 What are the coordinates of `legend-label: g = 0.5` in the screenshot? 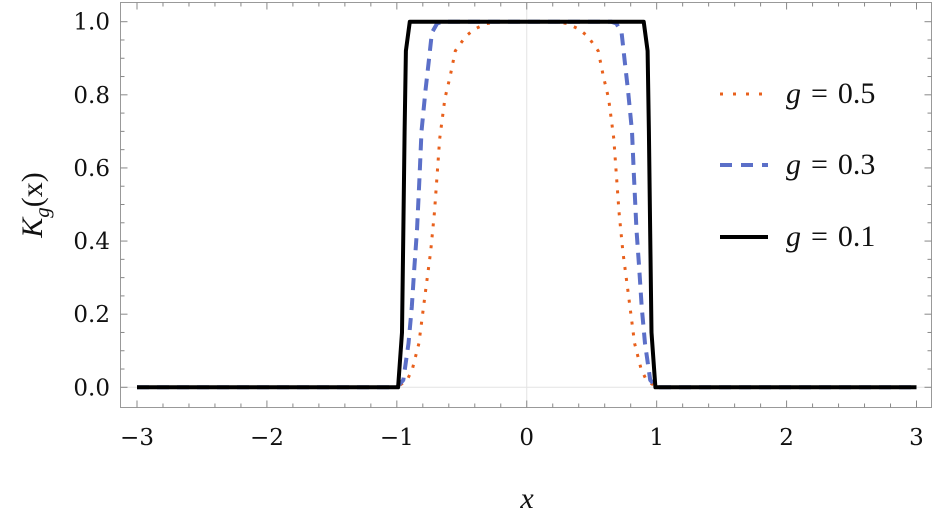 It's located at (830, 93).